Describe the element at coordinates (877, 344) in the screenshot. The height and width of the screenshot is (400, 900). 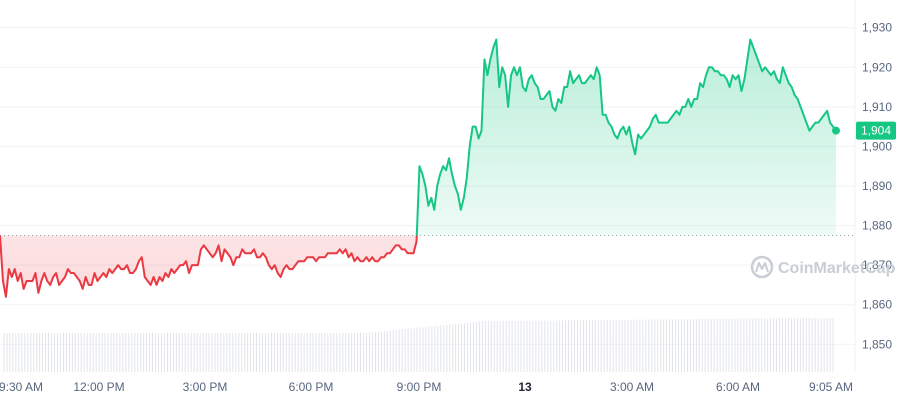
I see `y-tick-label: 1,850` at that location.